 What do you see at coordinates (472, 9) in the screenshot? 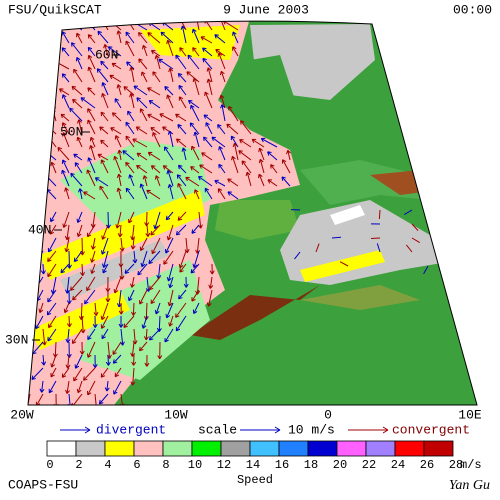
I see `time: 00:00` at bounding box center [472, 9].